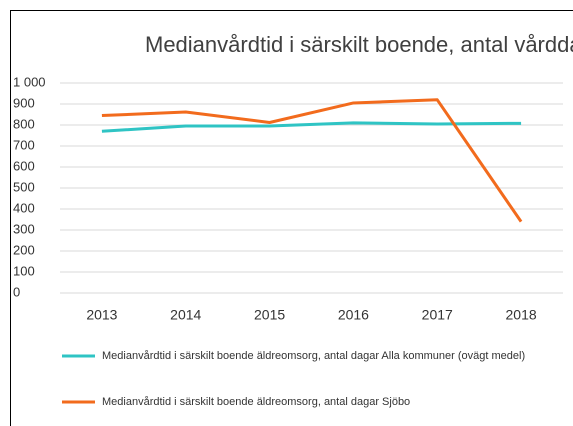  I want to click on y-tick-label: 500, so click(24, 186).